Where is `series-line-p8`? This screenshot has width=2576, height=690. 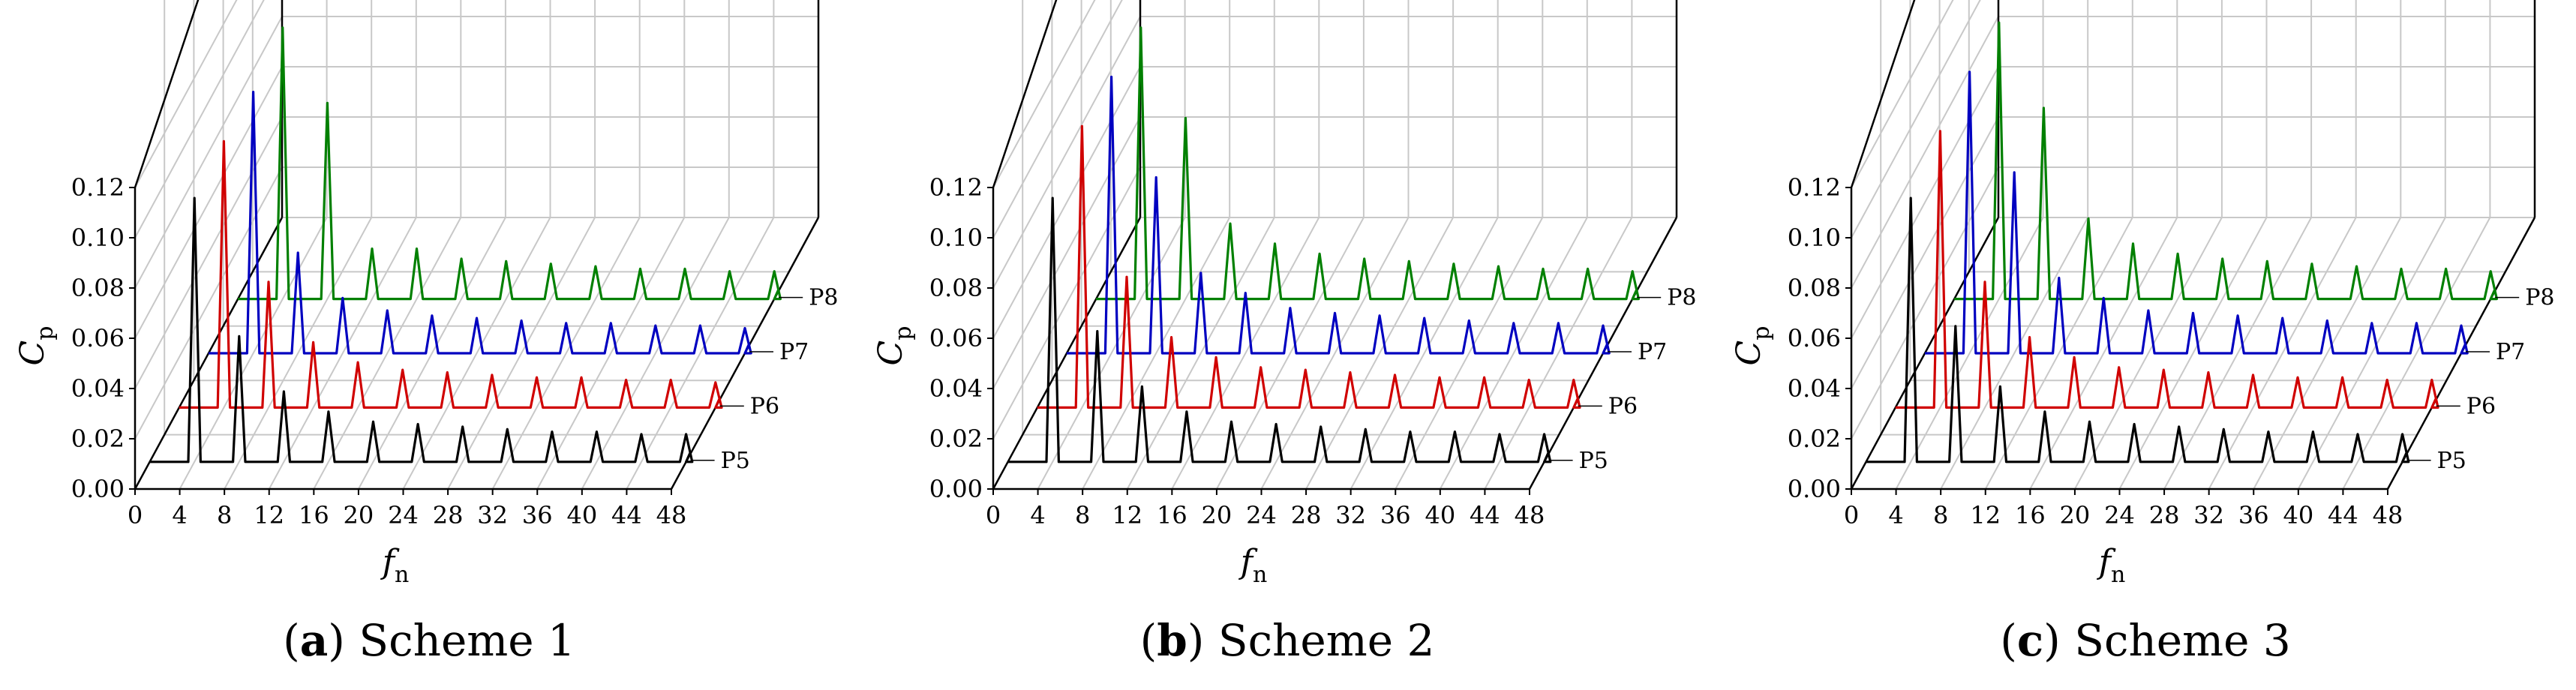
series-line-p8 is located at coordinates (2226, 161).